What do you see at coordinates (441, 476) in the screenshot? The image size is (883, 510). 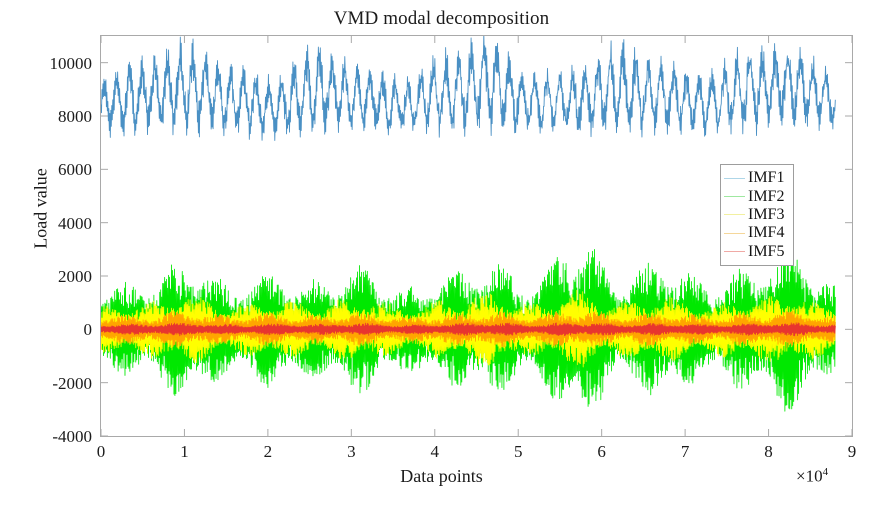 I see `x-axis-label: Data points` at bounding box center [441, 476].